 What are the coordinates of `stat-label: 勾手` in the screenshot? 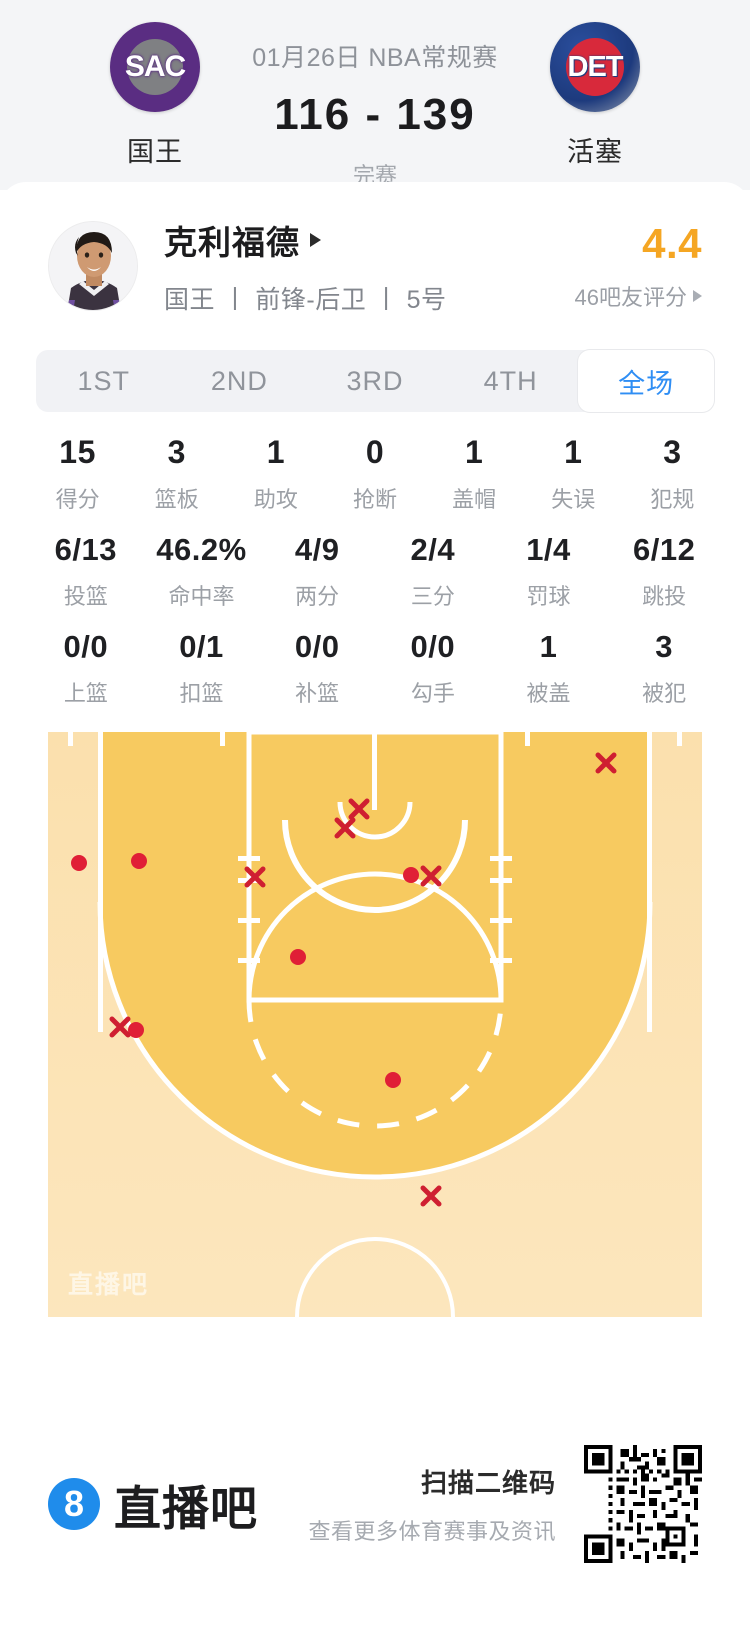 It's located at (432, 693).